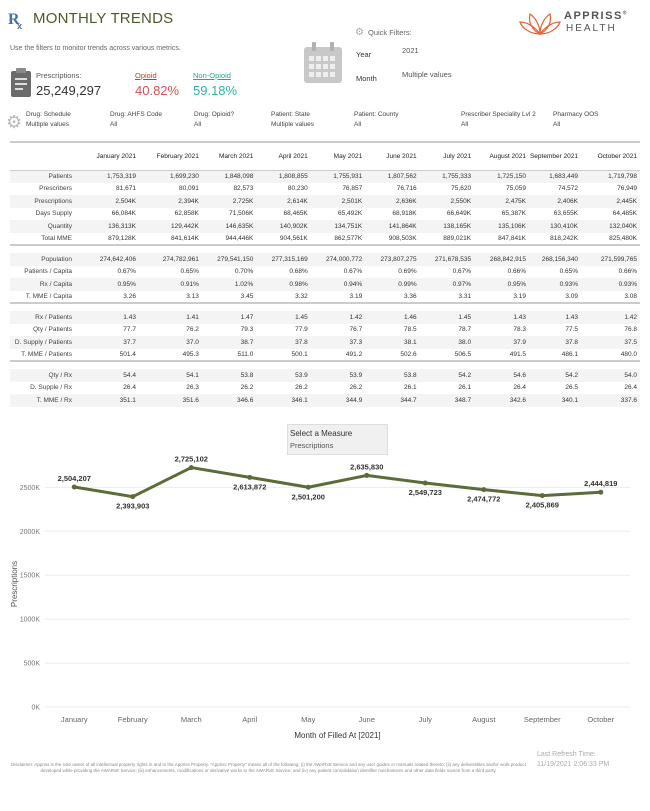 The image size is (650, 811). Describe the element at coordinates (298, 272) in the screenshot. I see `table-cell: 0.68%` at that location.